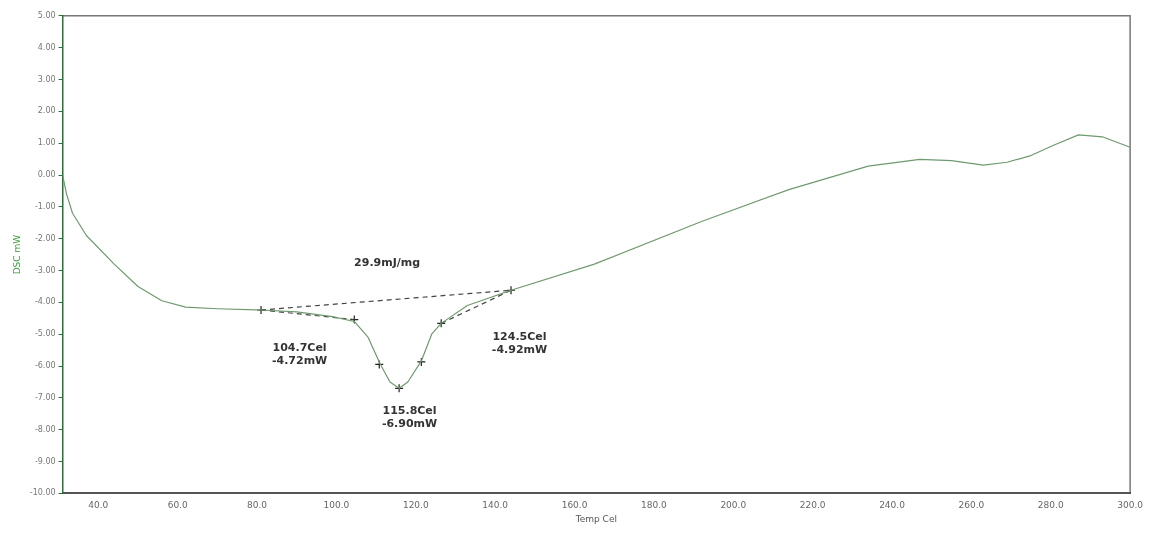 This screenshot has height=533, width=1154. What do you see at coordinates (46, 15) in the screenshot?
I see `y-tick-label: 5.00` at bounding box center [46, 15].